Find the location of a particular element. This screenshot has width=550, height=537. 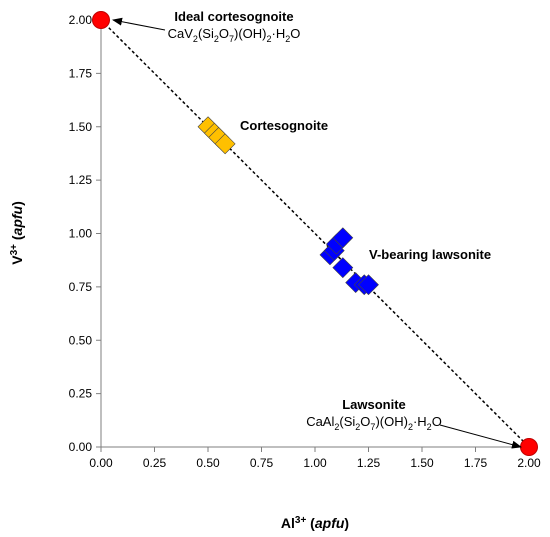

annotation-ideal-cortesognoite-title: Ideal cortesognoite is located at coordinates (233, 16).